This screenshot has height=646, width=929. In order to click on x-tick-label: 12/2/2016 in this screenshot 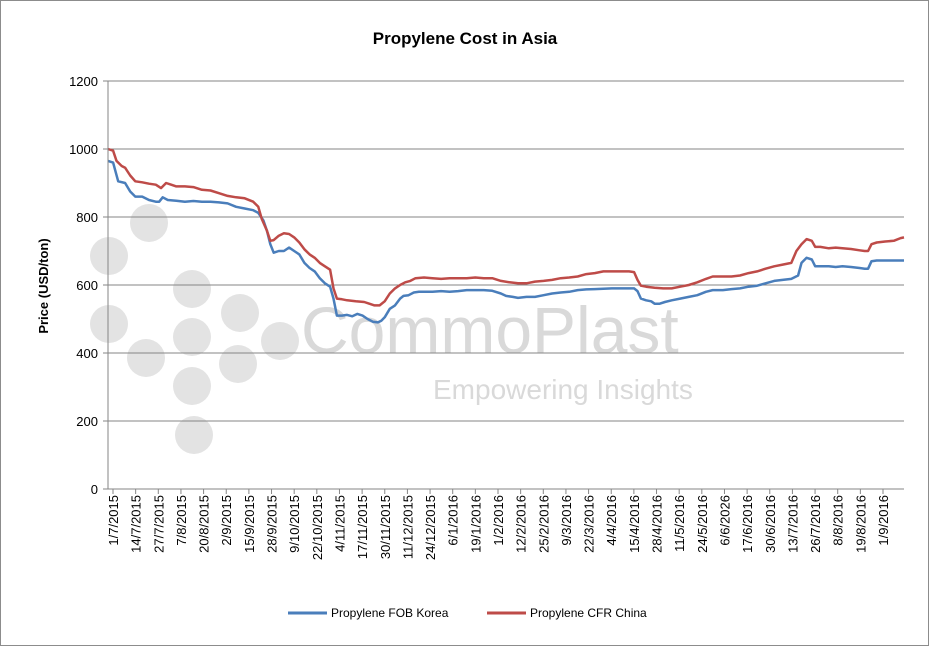, I will do `click(521, 524)`.